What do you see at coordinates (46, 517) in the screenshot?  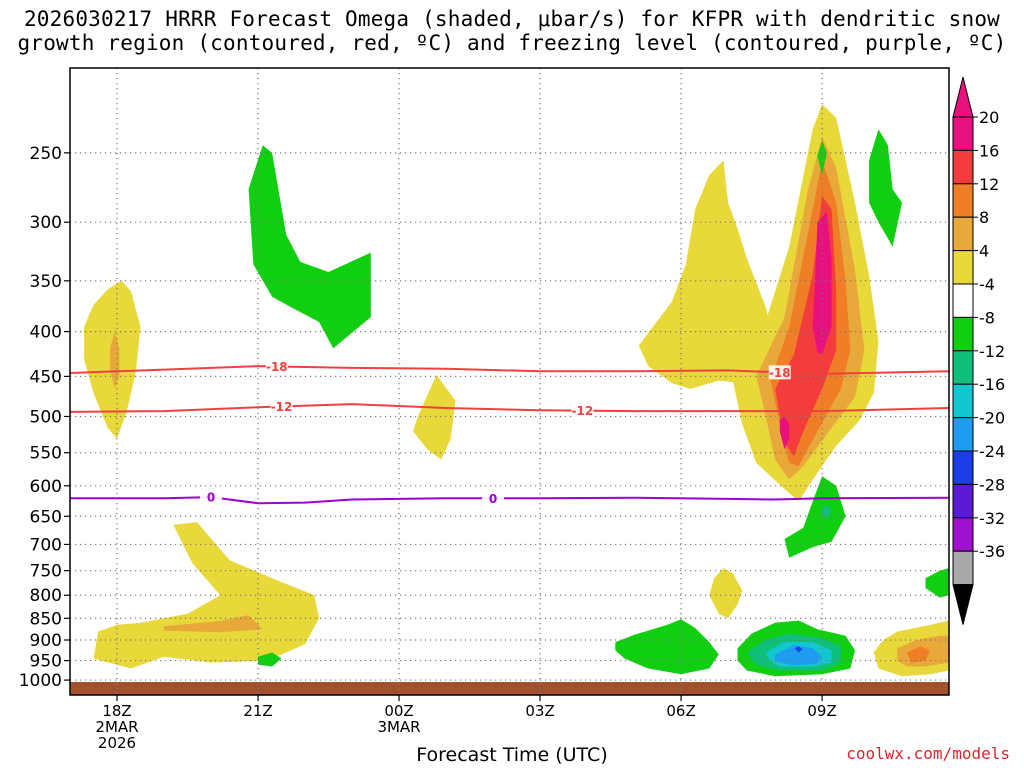 I see `y-tick-label-650: 650` at bounding box center [46, 517].